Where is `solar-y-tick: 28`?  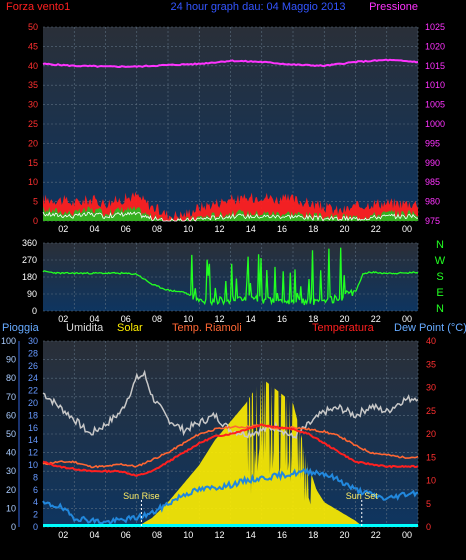 solar-y-tick: 28 is located at coordinates (33, 353).